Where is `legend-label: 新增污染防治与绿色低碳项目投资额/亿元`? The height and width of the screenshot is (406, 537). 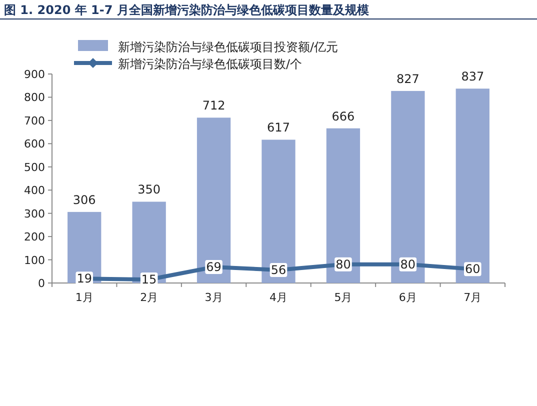
legend-label: 新增污染防治与绿色低碳项目投资额/亿元 is located at coordinates (228, 47).